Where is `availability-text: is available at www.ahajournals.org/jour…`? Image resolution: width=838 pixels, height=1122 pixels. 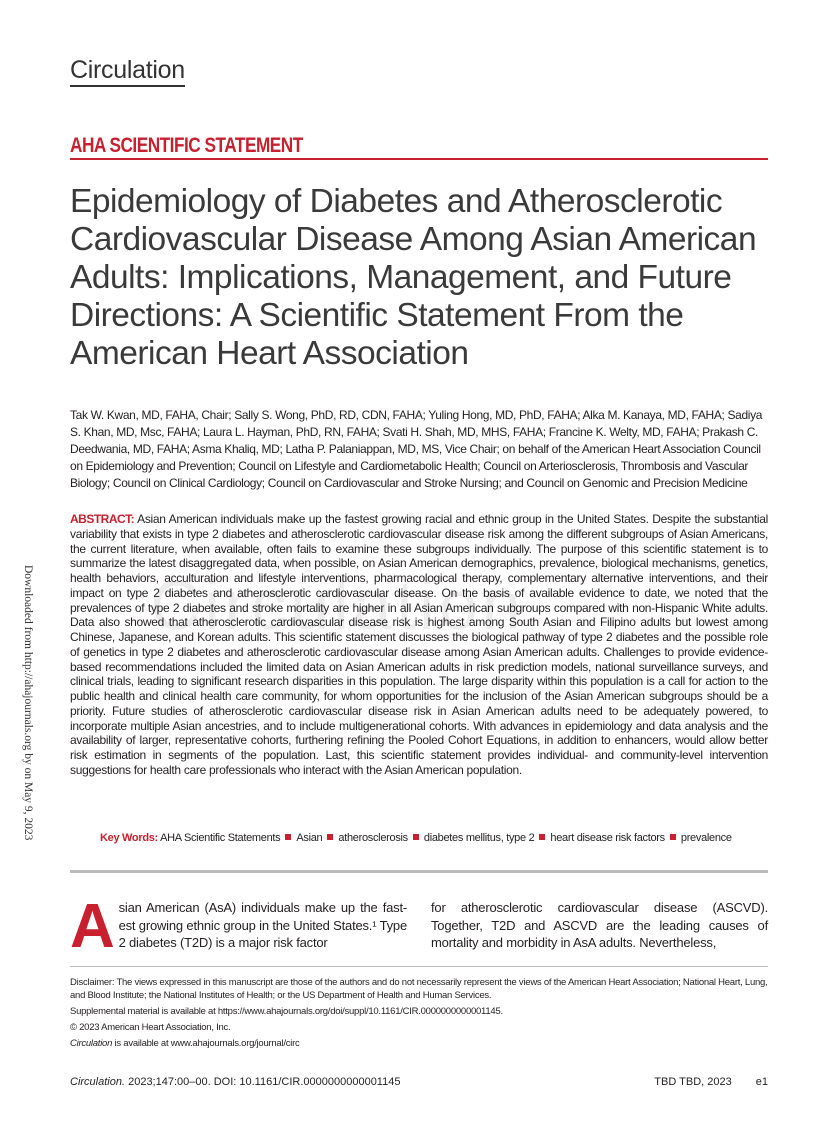
availability-text: is available at www.ahajournals.org/jour… is located at coordinates (206, 1043).